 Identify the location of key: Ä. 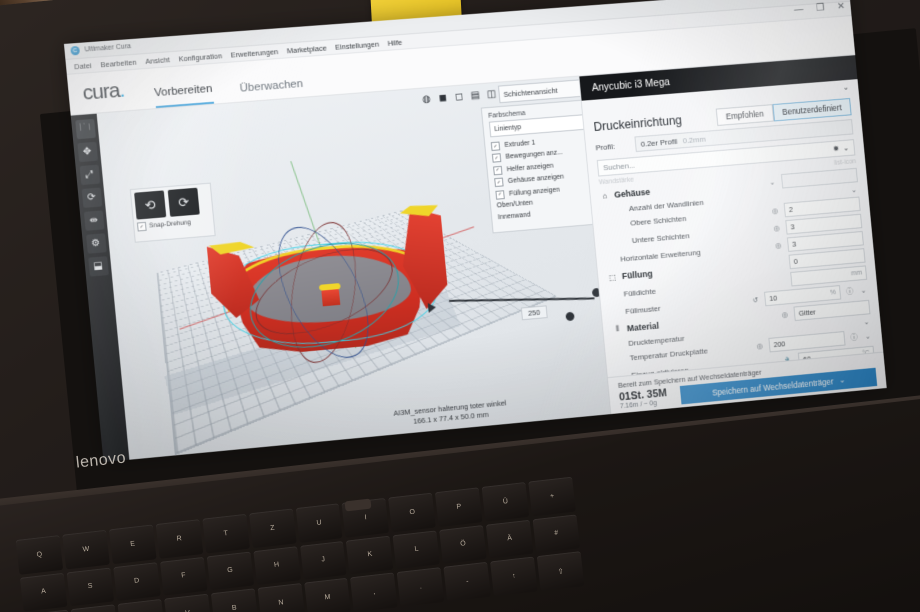
(509, 539).